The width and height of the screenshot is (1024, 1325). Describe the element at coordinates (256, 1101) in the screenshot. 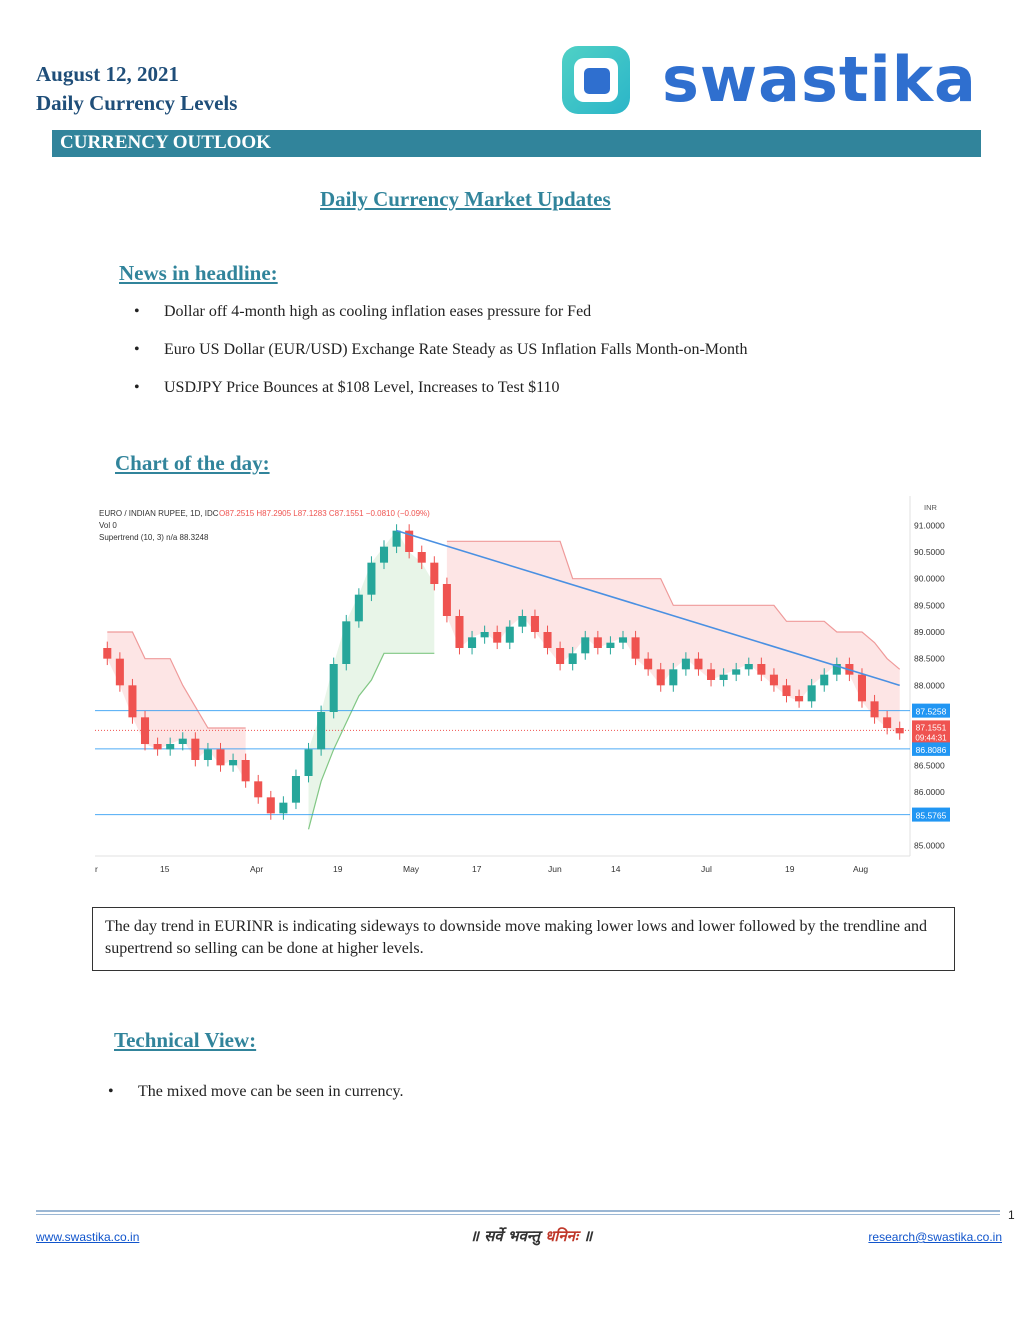

I see `technical-list: The mixed move can be seen in currency.` at that location.